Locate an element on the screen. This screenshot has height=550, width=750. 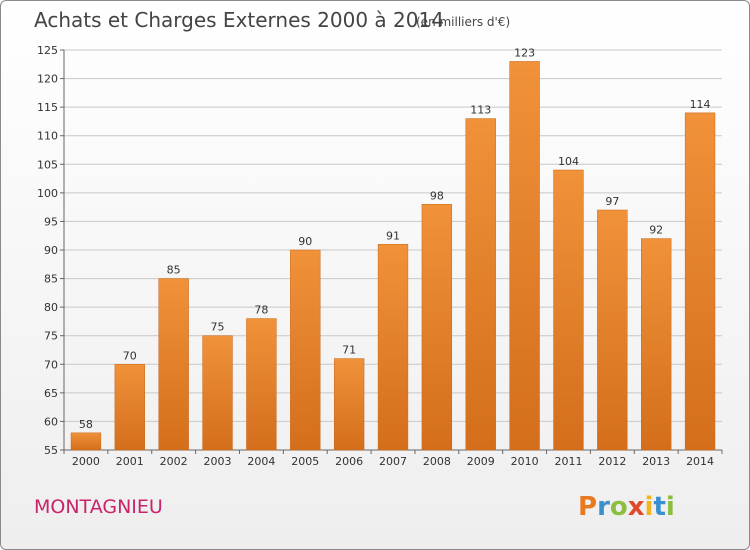
y-tick-label: 110 is located at coordinates (47, 136).